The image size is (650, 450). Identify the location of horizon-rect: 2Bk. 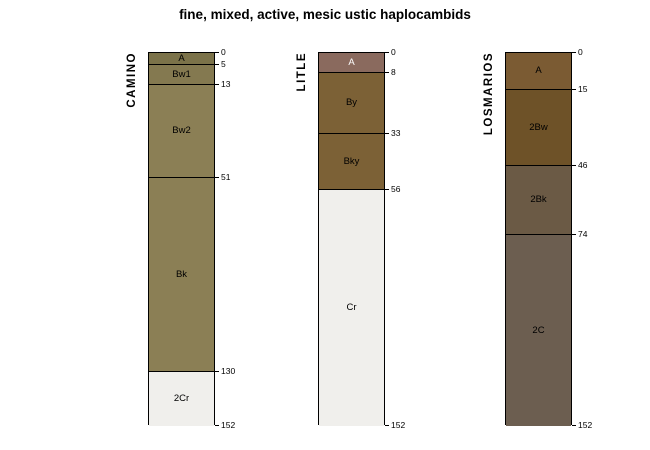
(538, 200).